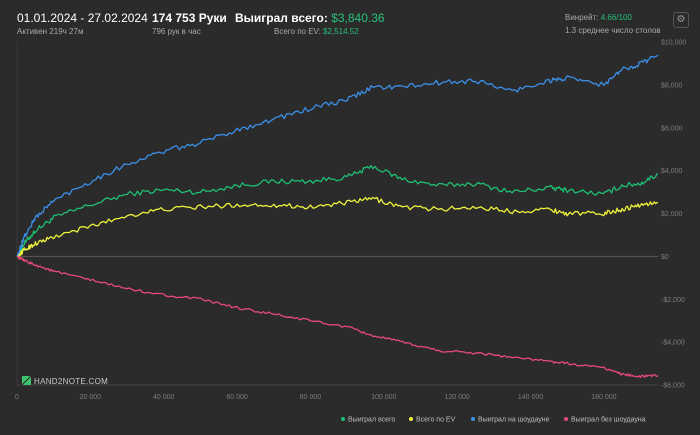 The height and width of the screenshot is (435, 700). What do you see at coordinates (436, 420) in the screenshot?
I see `legend-label: Всего по EV` at bounding box center [436, 420].